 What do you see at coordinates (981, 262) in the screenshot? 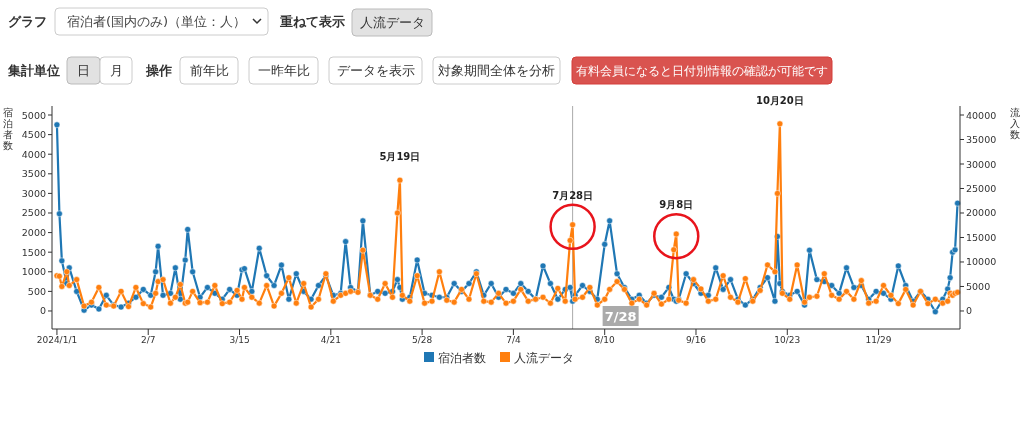
I see `y2-tick-label: 10000` at bounding box center [981, 262].